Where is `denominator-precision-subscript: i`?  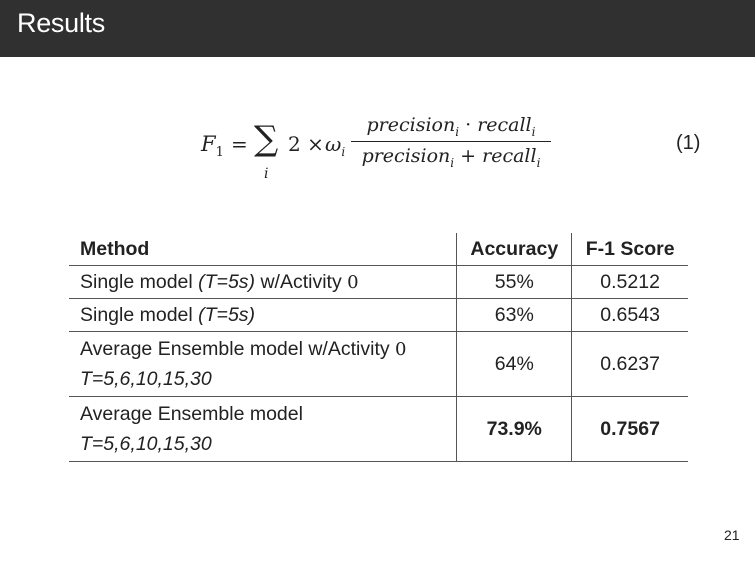
denominator-precision-subscript: i is located at coordinates (452, 163).